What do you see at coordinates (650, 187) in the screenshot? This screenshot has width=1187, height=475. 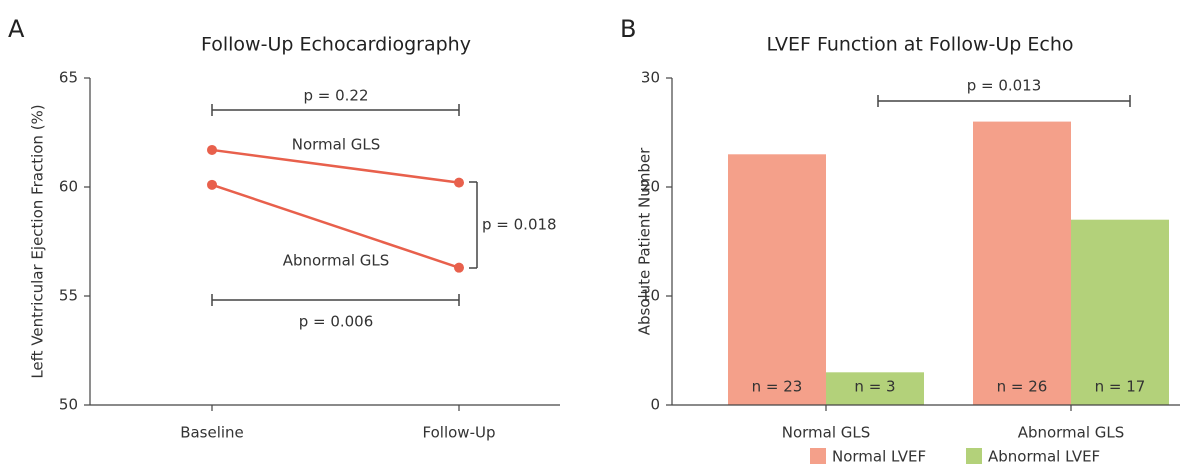 I see `y-tick-label: 20` at bounding box center [650, 187].